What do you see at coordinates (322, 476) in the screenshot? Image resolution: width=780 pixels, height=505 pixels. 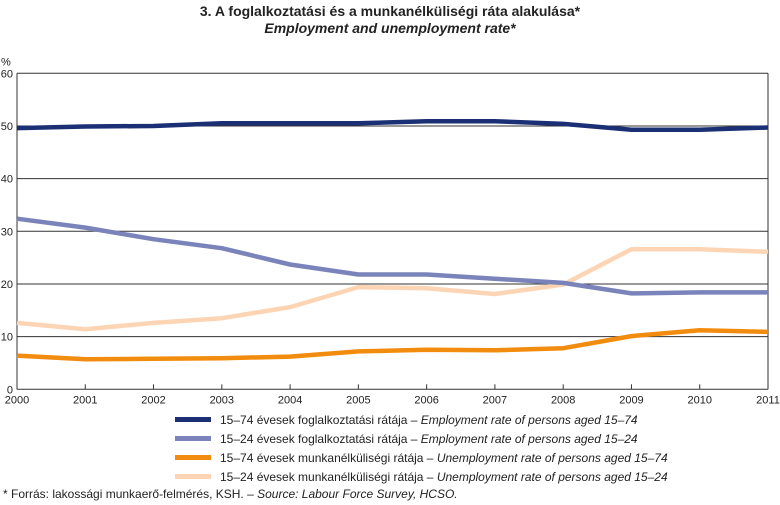 I see `legend-label-hu: 15–24 évesek munkanélküliségi rátája` at bounding box center [322, 476].